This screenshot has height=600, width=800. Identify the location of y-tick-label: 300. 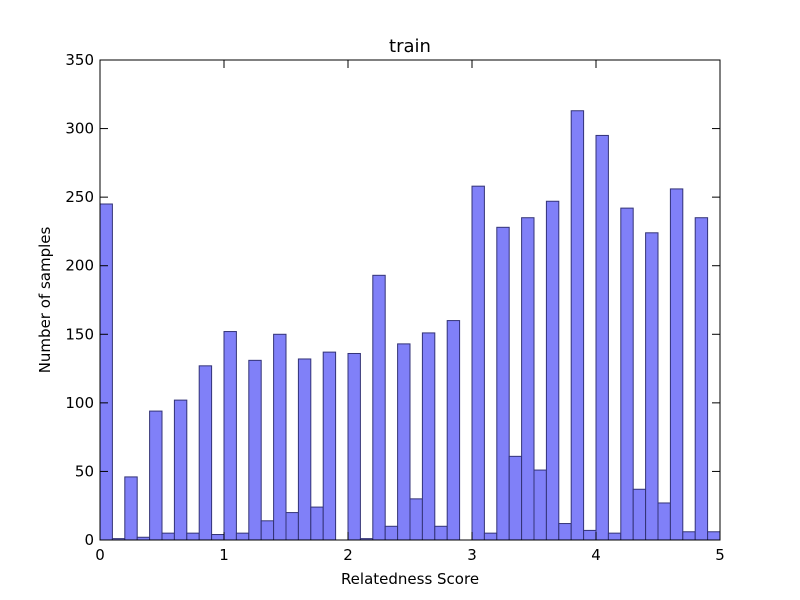
(79, 129).